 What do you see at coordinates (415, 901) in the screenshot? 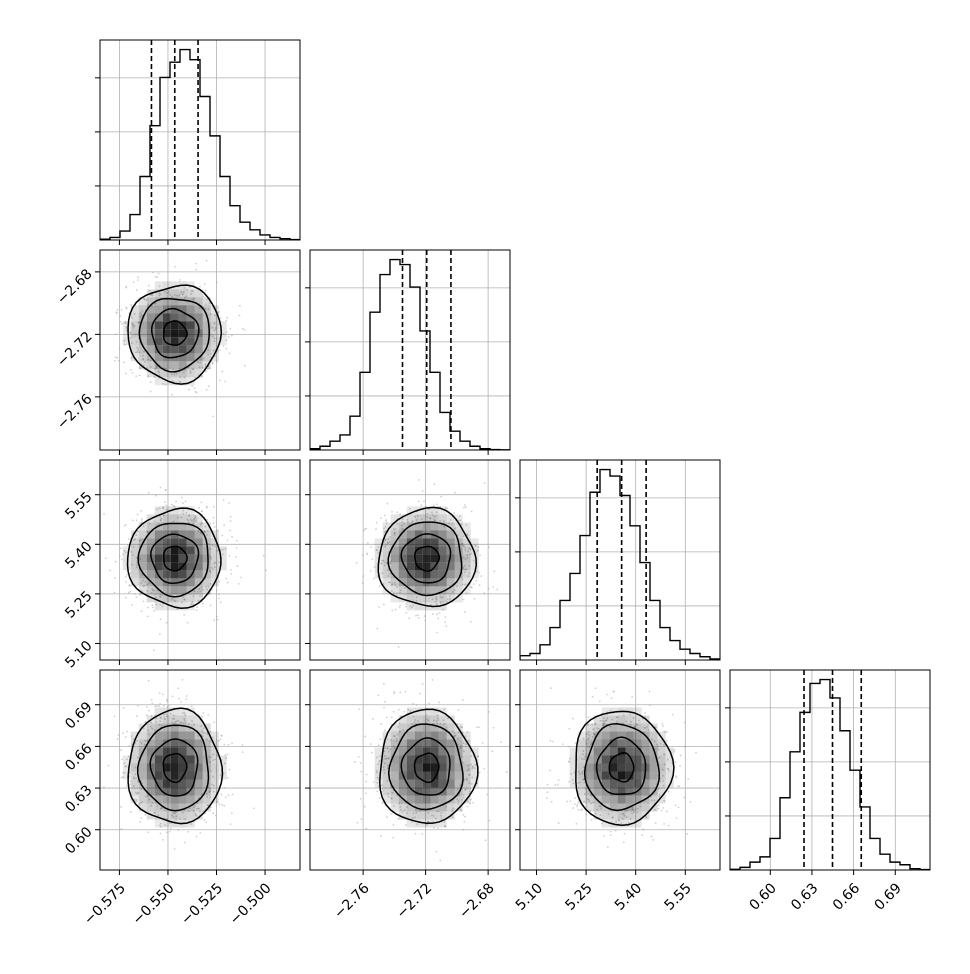
I see `x-tick-label: −2.72` at bounding box center [415, 901].